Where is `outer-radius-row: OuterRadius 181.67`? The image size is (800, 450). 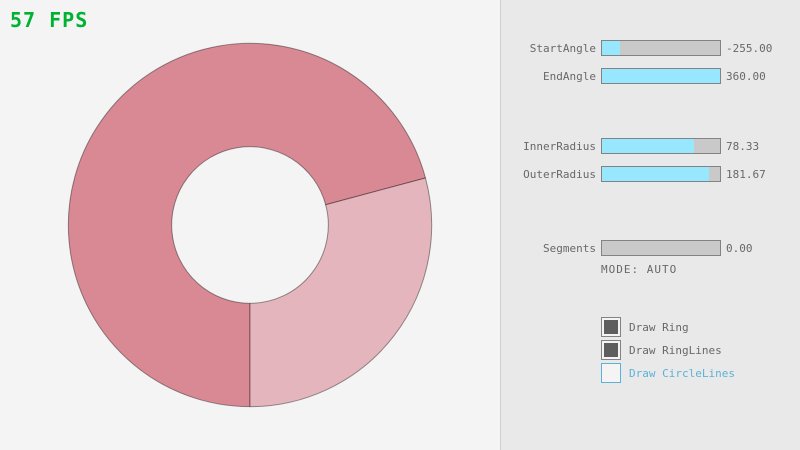
outer-radius-row: OuterRadius 181.67 is located at coordinates (650, 174).